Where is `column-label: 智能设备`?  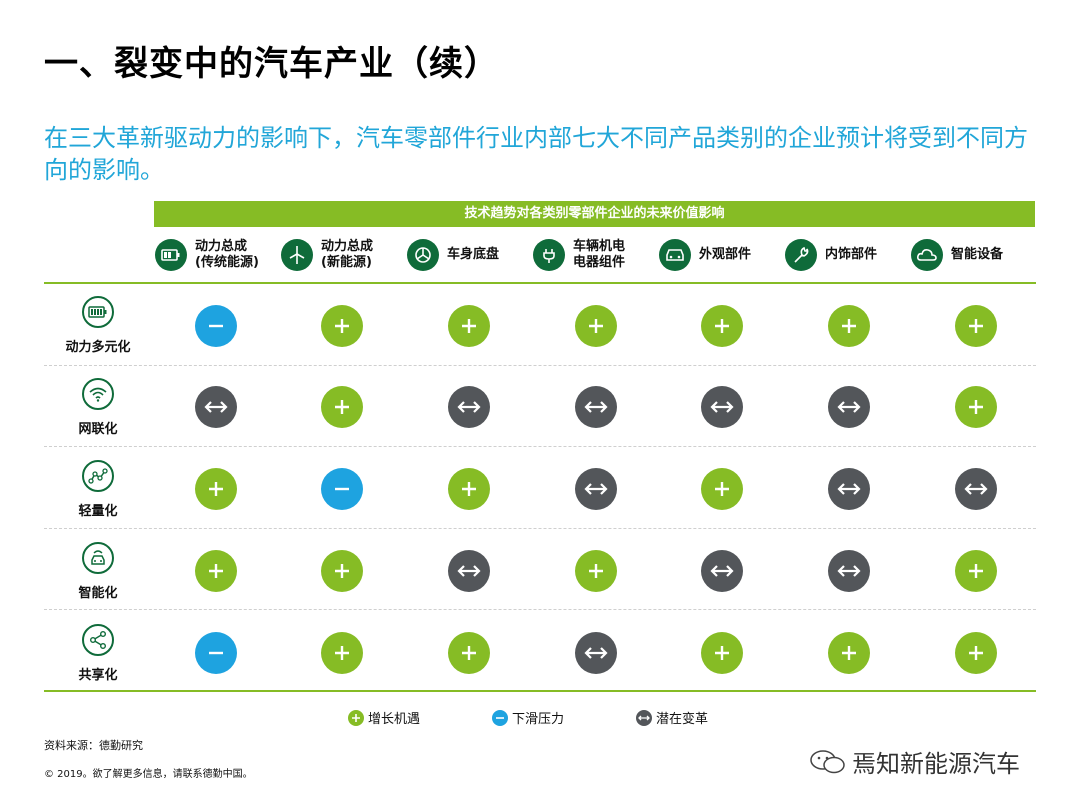 column-label: 智能设备 is located at coordinates (977, 254).